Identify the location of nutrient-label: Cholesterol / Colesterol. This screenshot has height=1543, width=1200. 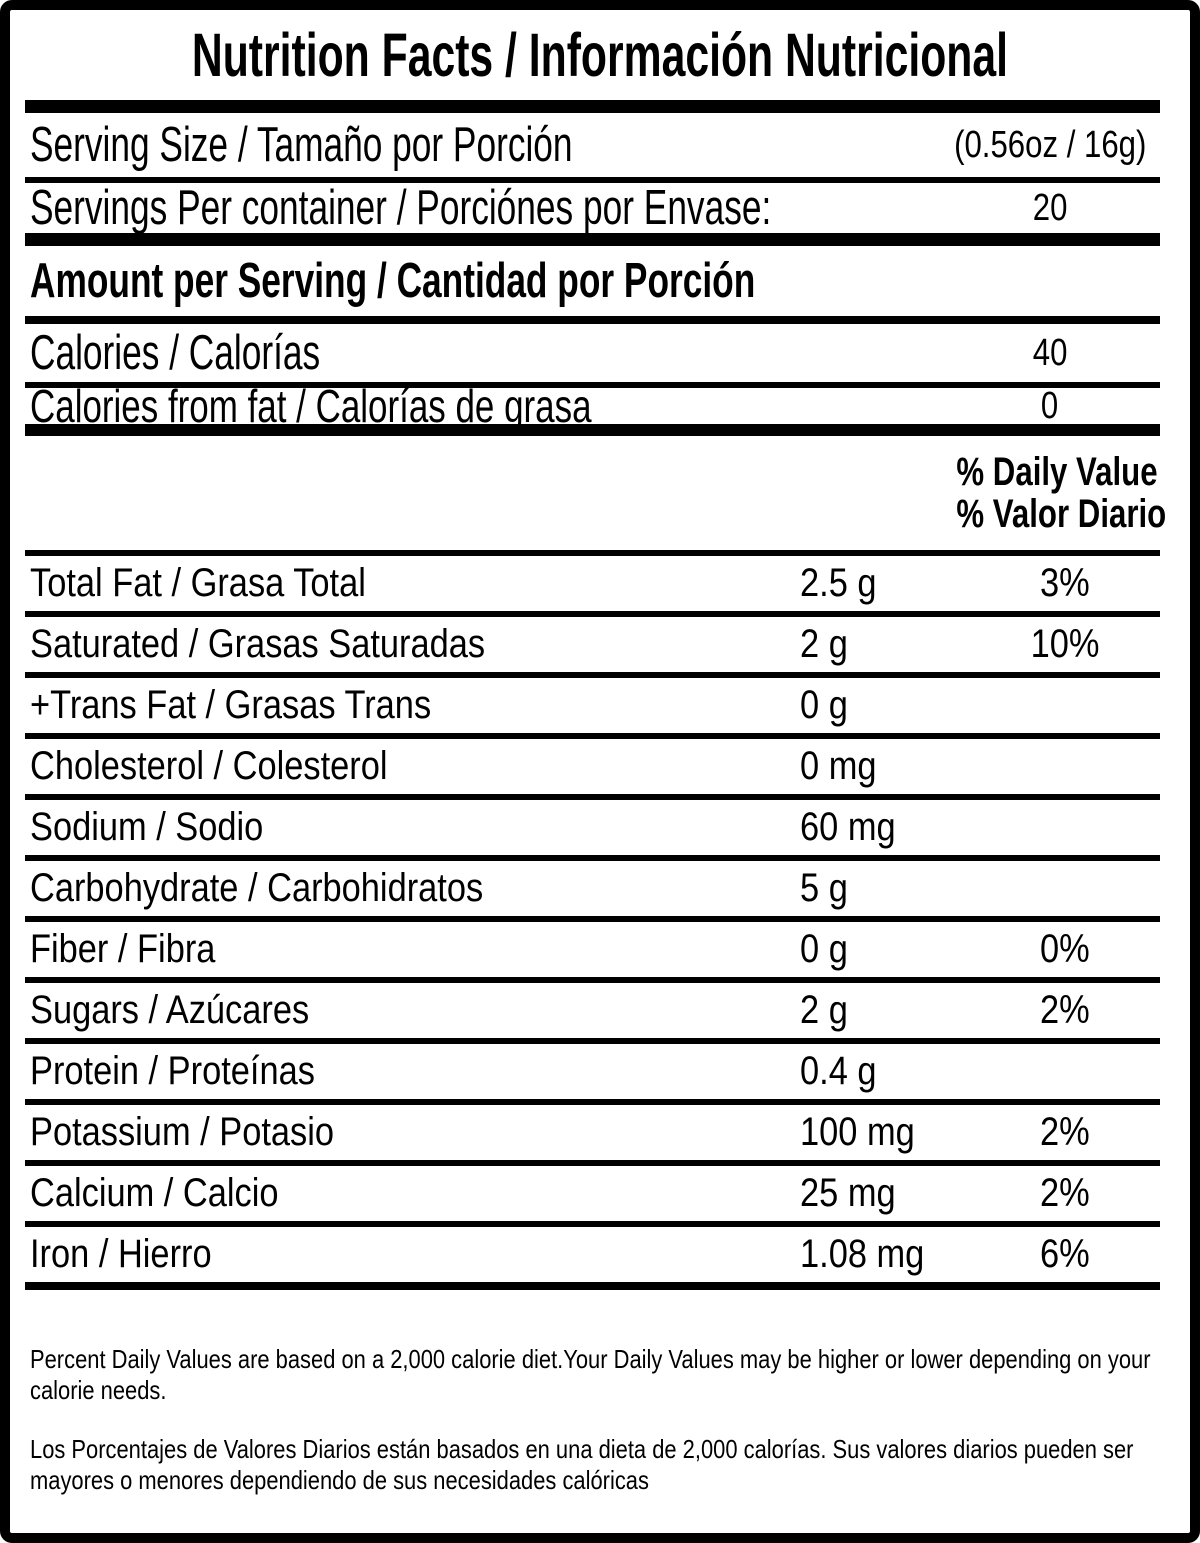
(209, 766).